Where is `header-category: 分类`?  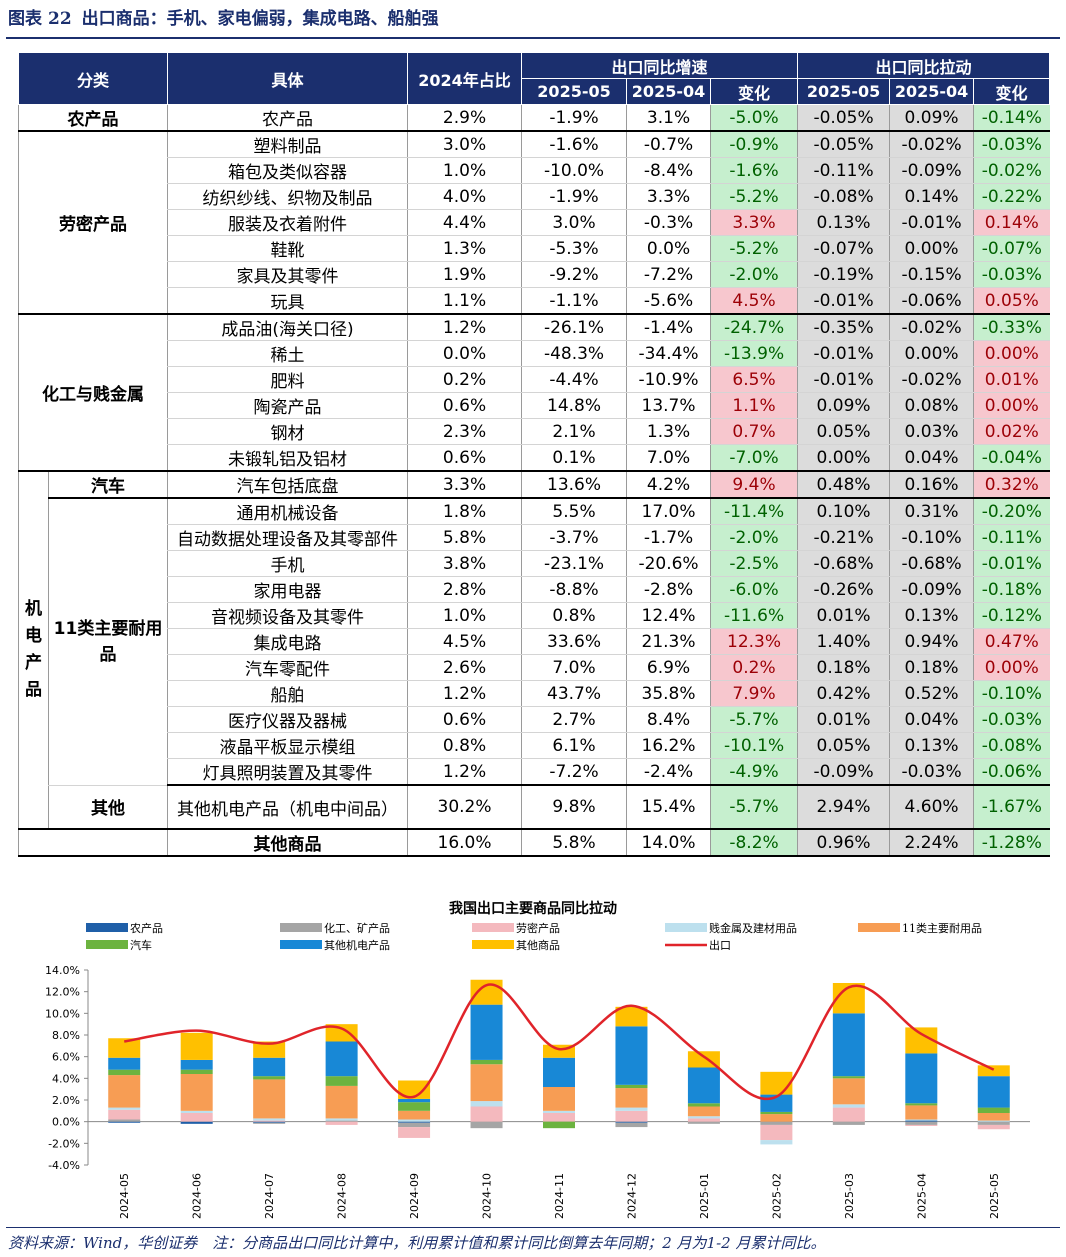 header-category: 分类 is located at coordinates (93, 78).